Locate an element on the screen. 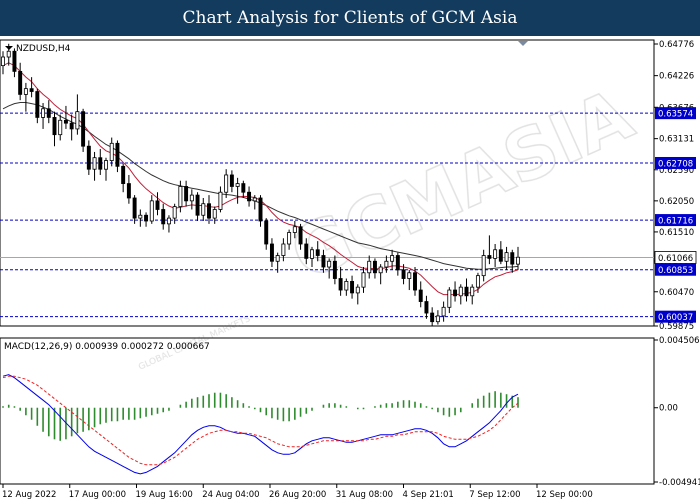 This screenshot has height=504, width=700. symbol-label: NZDUSD,H4 is located at coordinates (43, 49).